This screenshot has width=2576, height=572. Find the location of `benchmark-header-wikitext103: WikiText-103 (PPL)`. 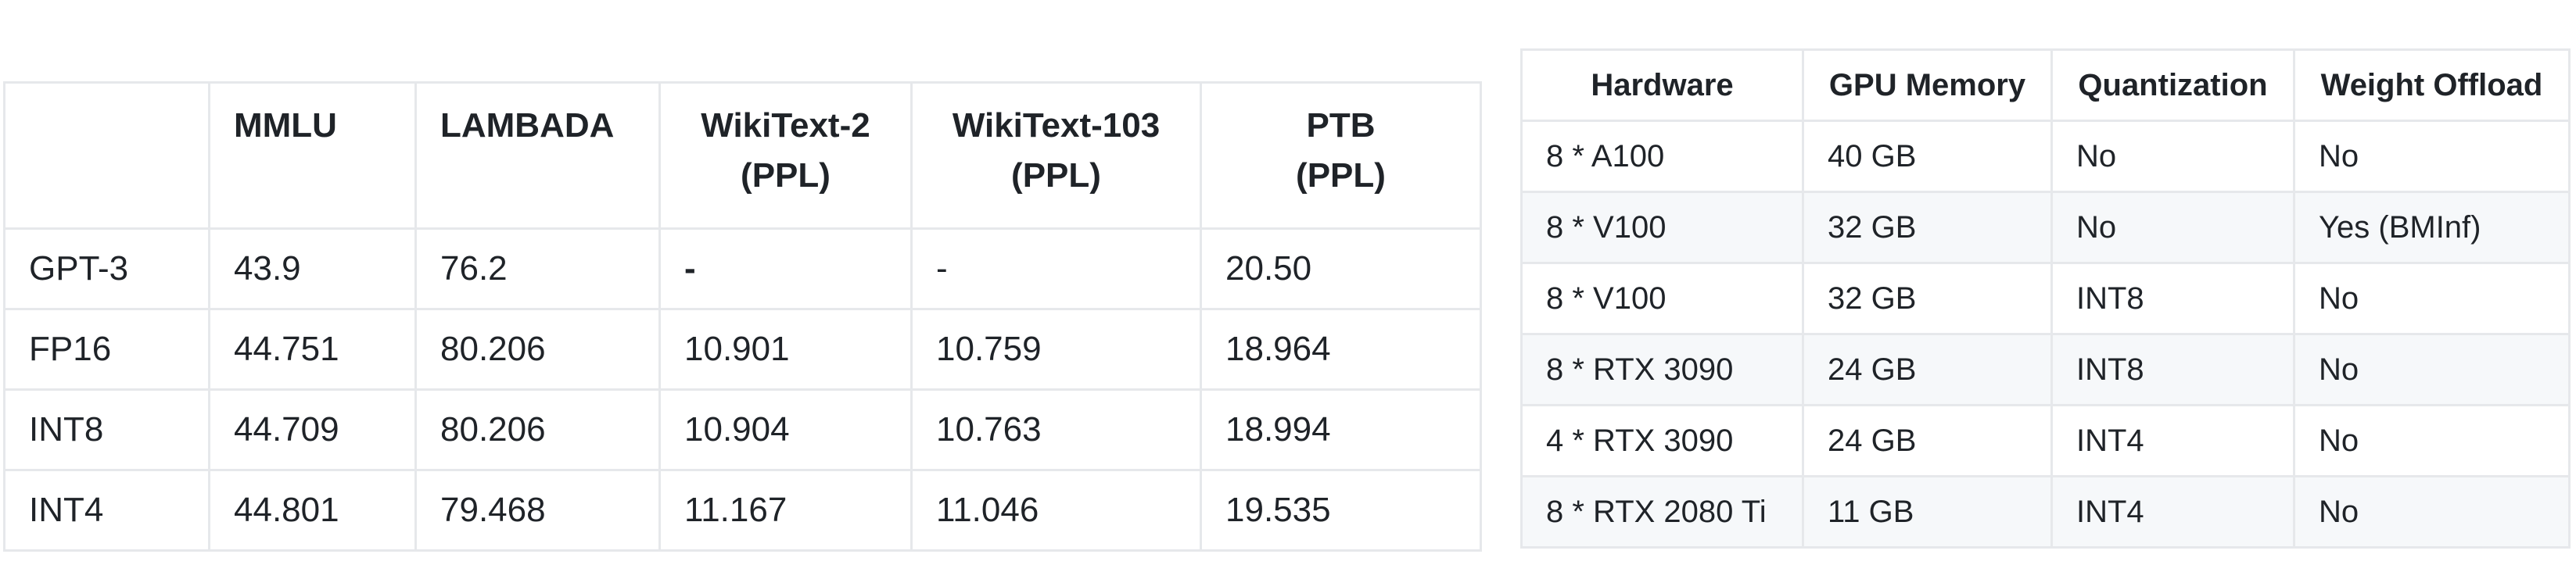

benchmark-header-wikitext103: WikiText-103 (PPL) is located at coordinates (1056, 156).